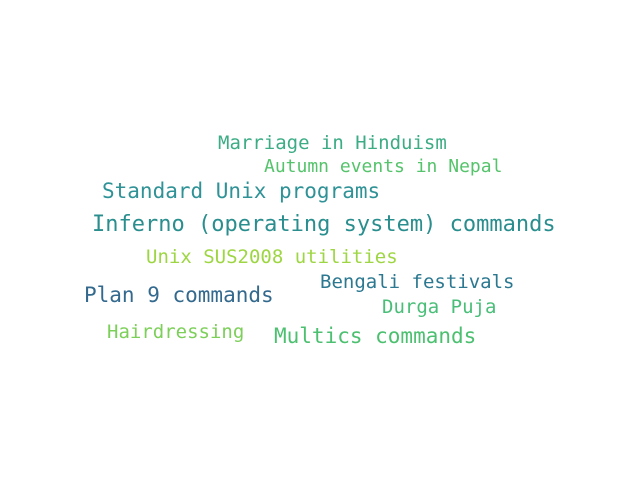 The image size is (640, 480). What do you see at coordinates (383, 166) in the screenshot?
I see `word-autumn-events-in-nepal: Autumn events in Nepal` at bounding box center [383, 166].